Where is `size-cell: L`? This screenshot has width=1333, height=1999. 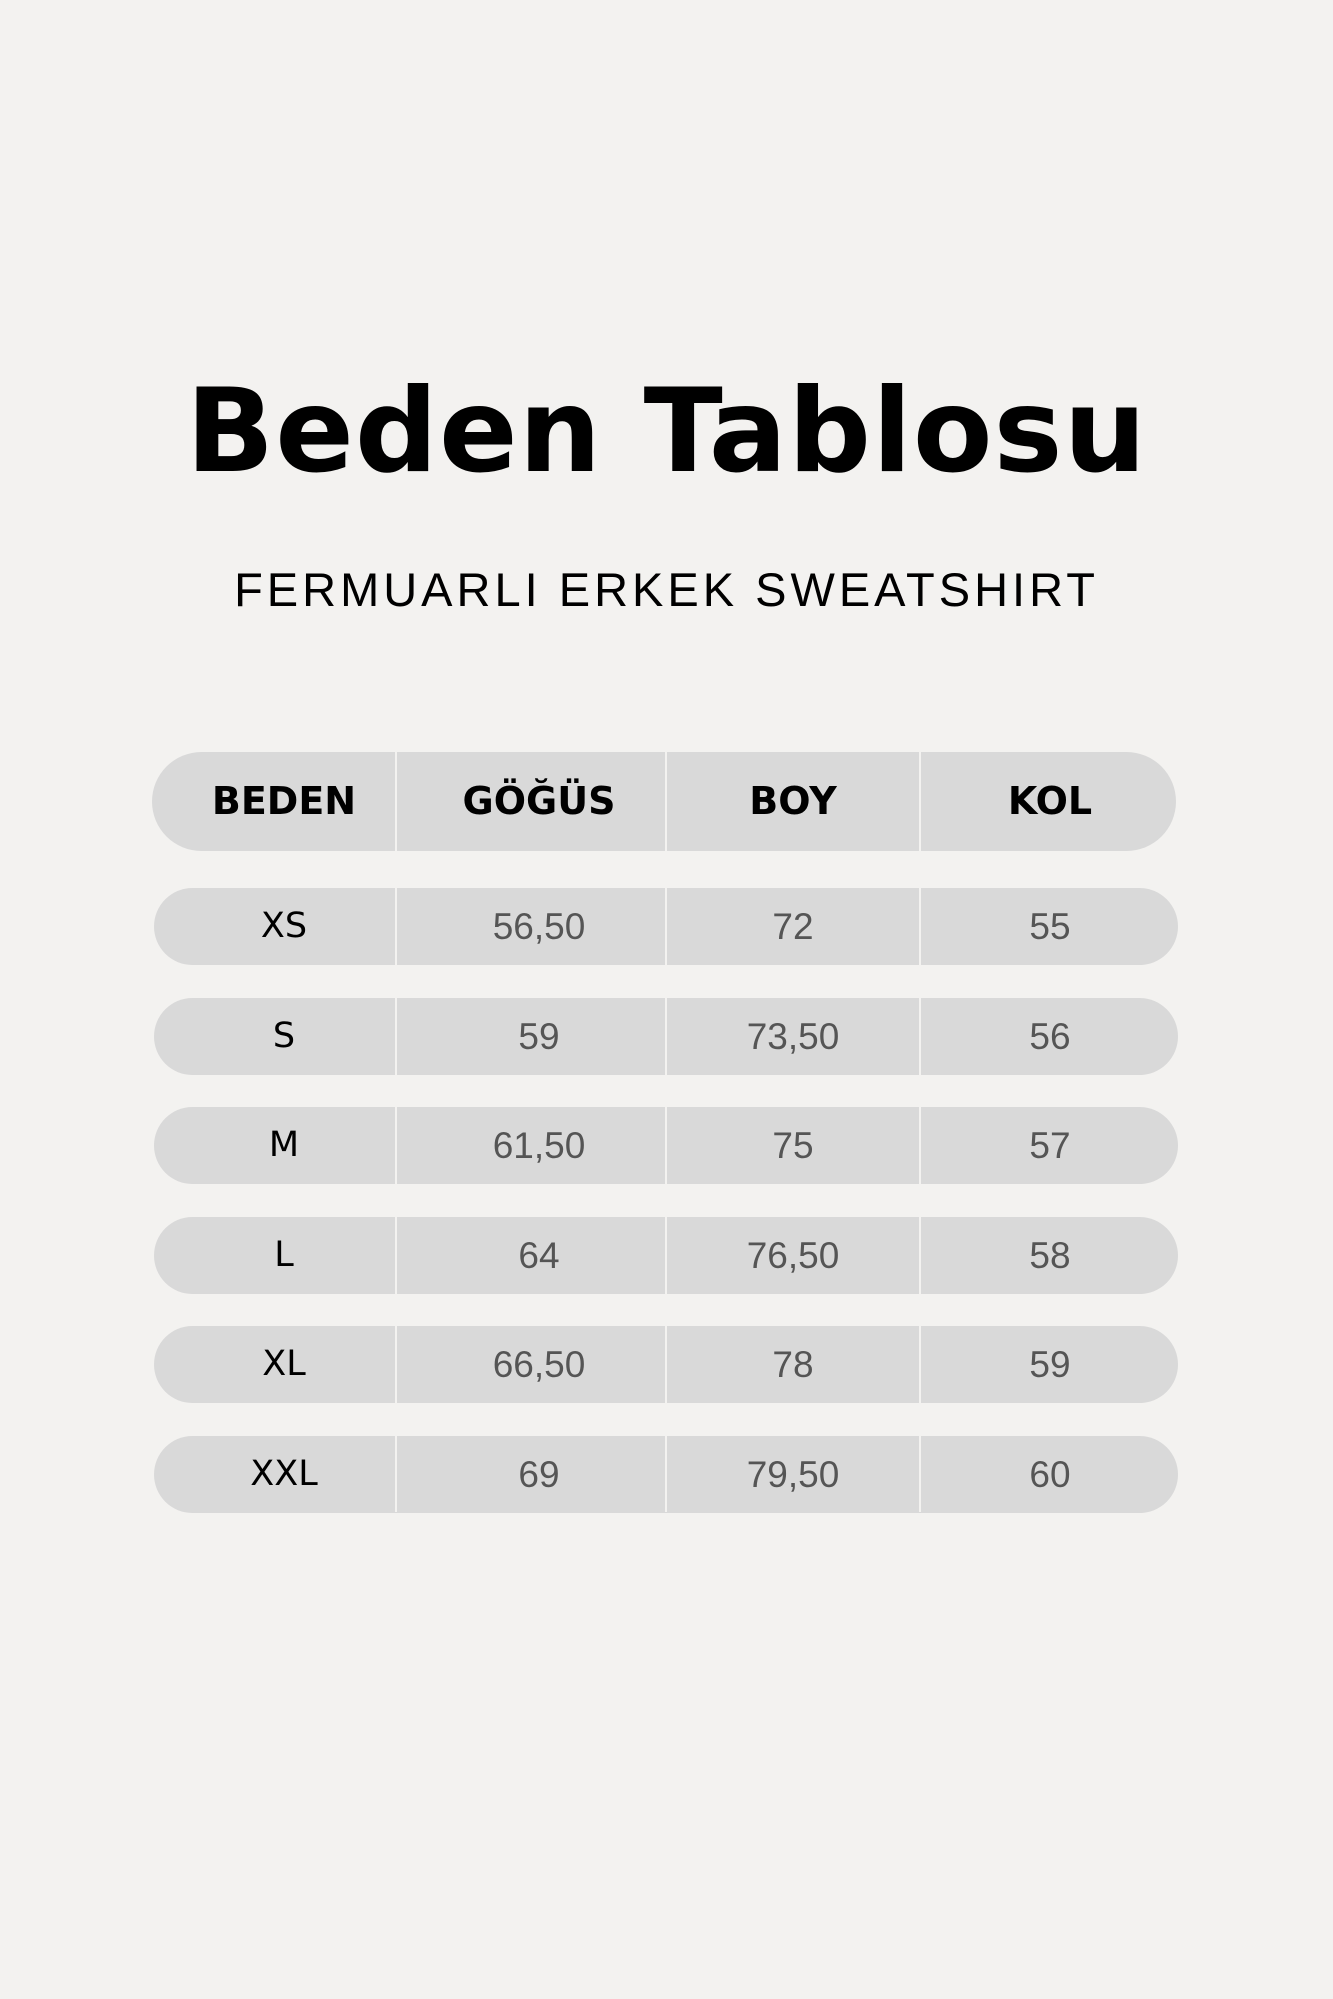
size-cell: L is located at coordinates (284, 1254).